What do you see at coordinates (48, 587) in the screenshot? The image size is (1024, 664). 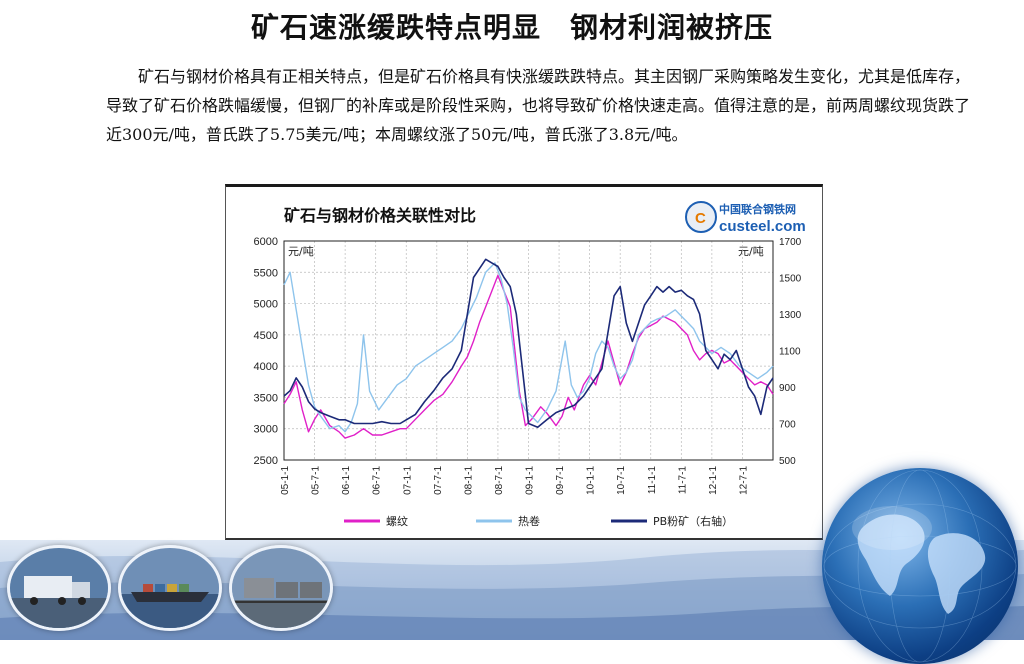 I see `truck-trailer-icon` at bounding box center [48, 587].